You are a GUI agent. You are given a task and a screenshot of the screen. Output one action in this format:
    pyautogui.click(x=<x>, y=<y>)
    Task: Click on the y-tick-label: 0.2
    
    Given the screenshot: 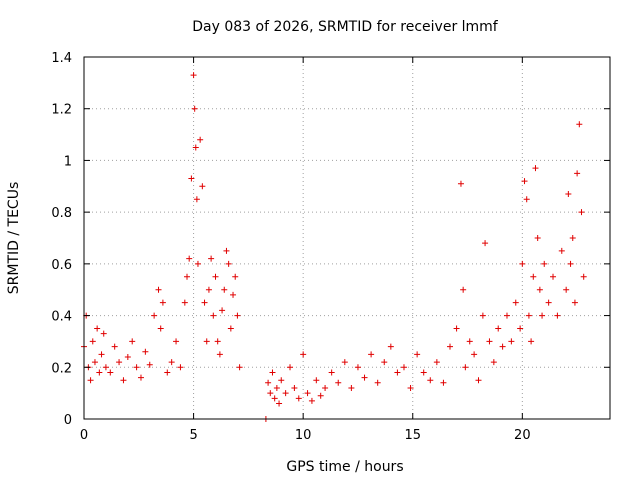 What is the action you would take?
    pyautogui.click(x=61, y=368)
    